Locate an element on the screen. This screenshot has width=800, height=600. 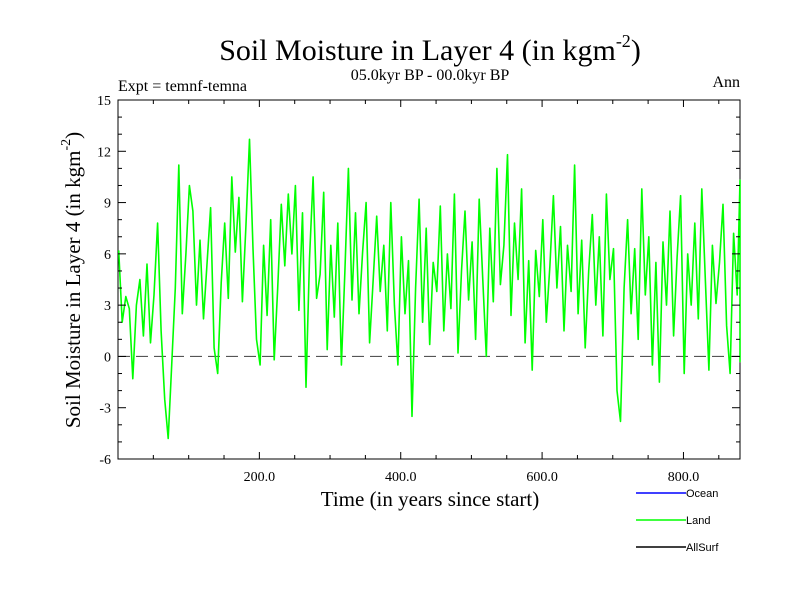
y-tick-label: 9 is located at coordinates (107, 204).